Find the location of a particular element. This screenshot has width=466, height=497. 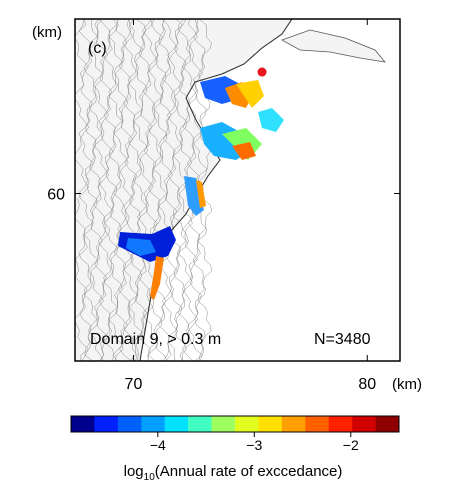

zone-coast-strip is located at coordinates (194, 196).